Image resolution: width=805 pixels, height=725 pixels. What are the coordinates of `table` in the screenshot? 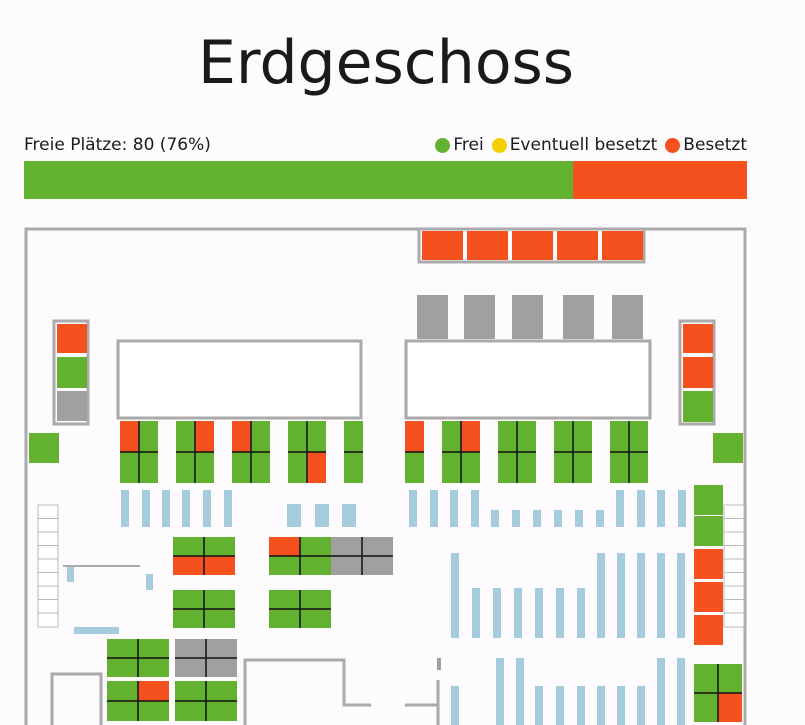 It's located at (239, 379).